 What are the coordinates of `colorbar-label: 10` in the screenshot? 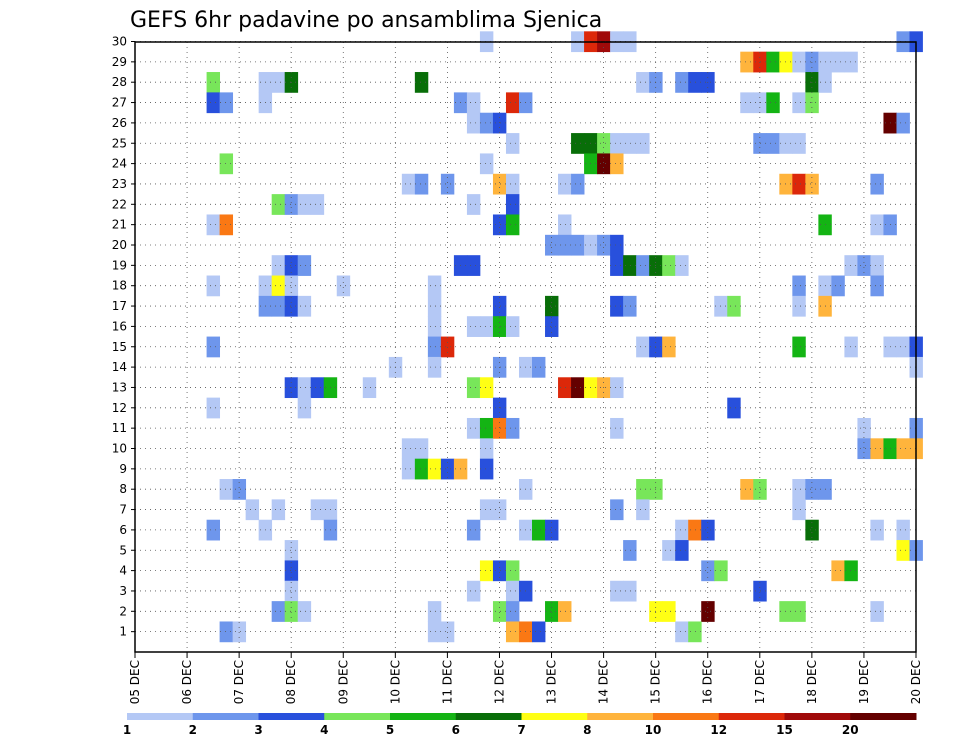 It's located at (653, 730).